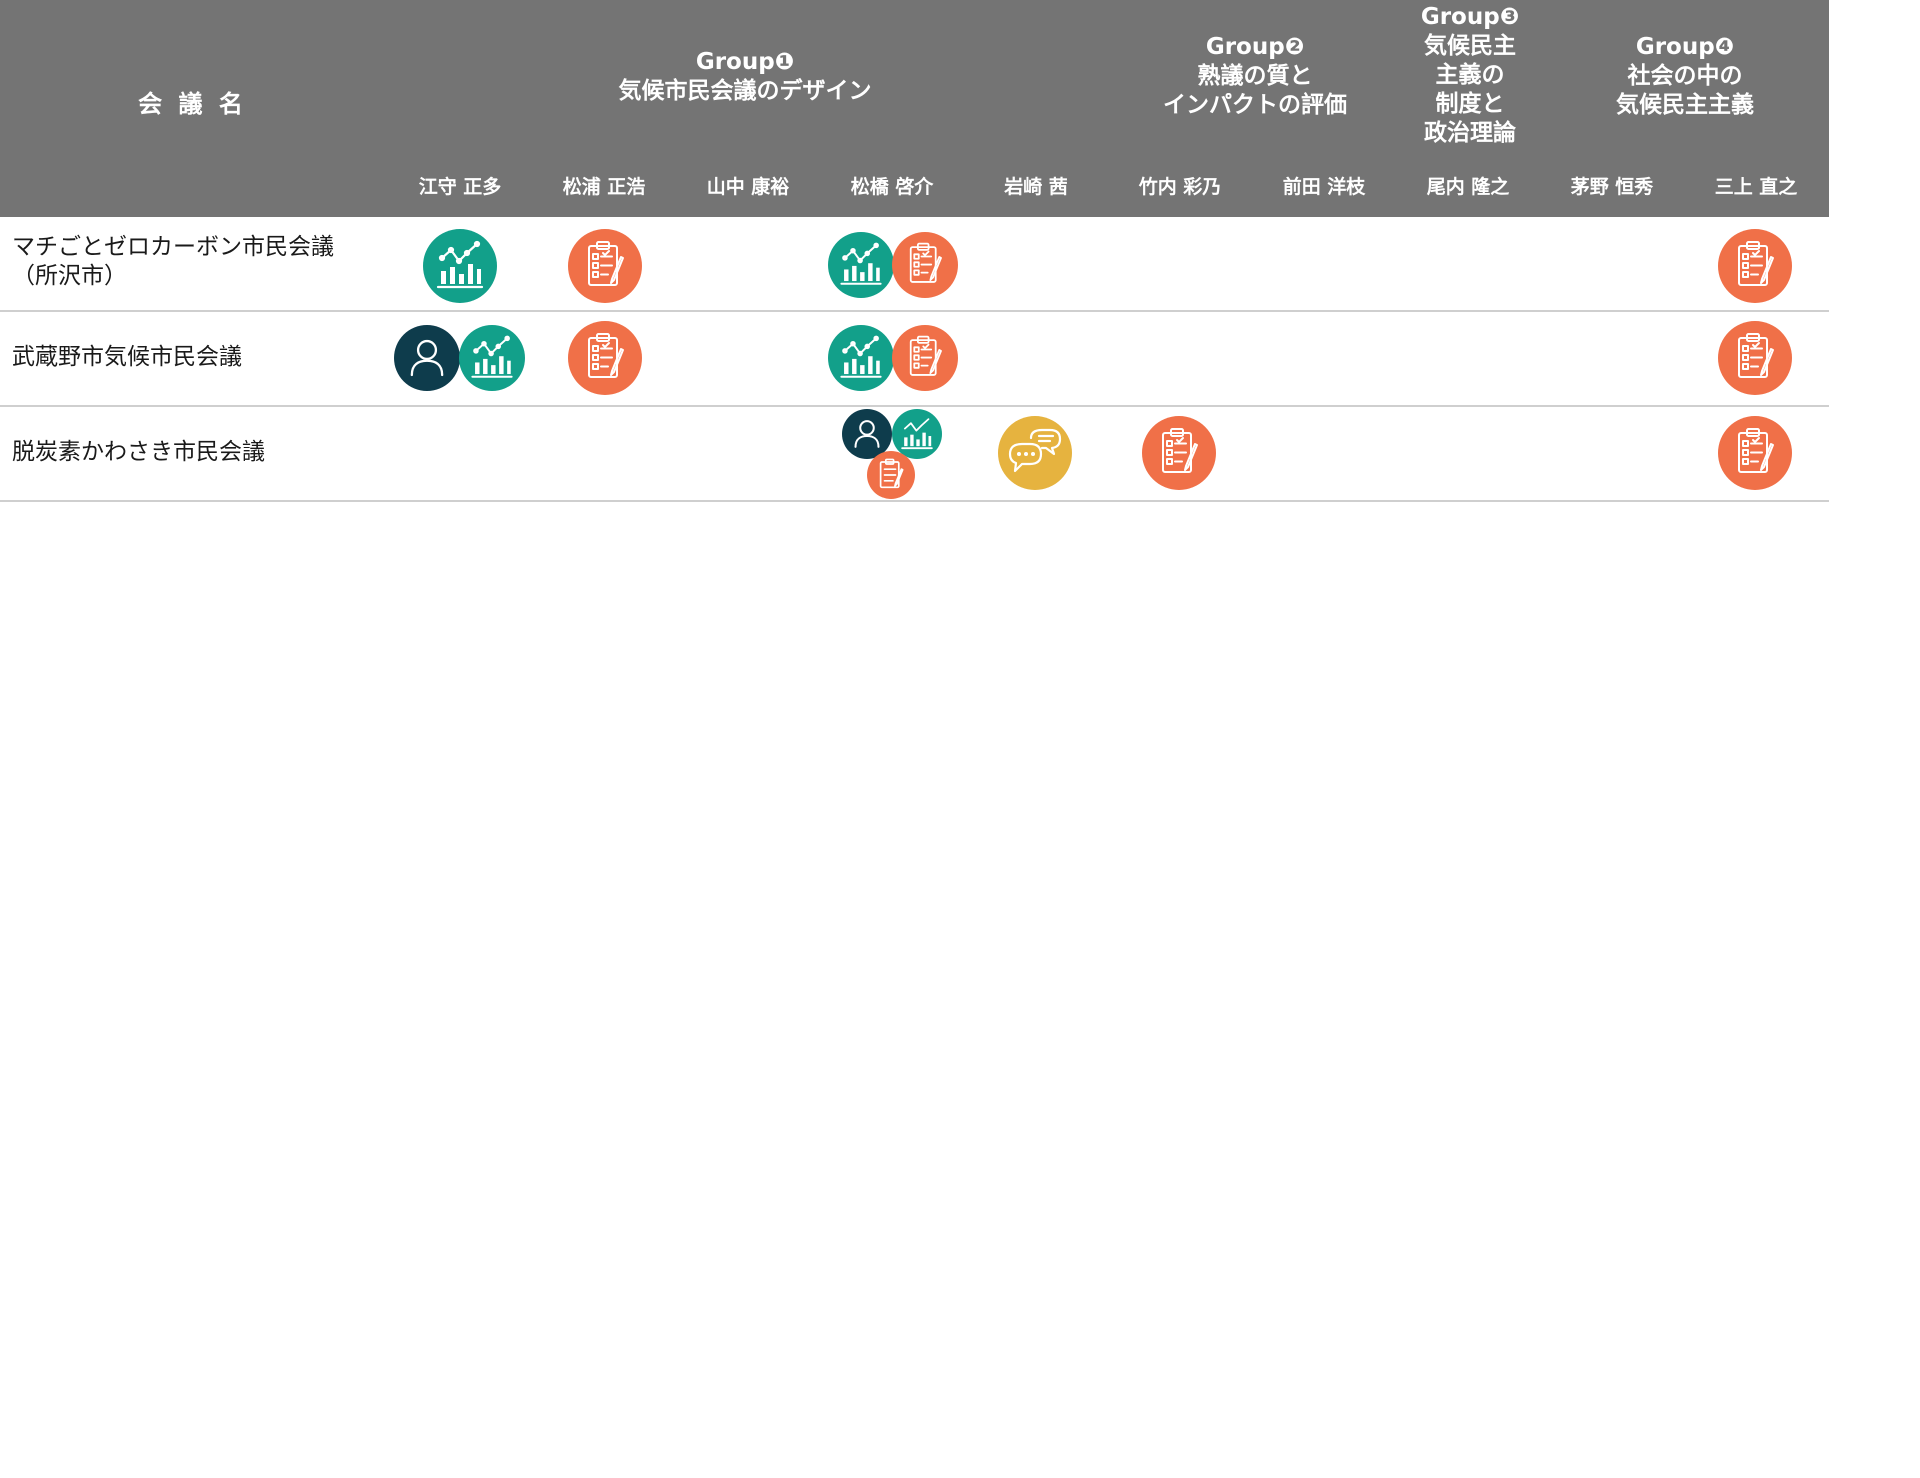 The width and height of the screenshot is (1920, 1478). I want to click on group-4-subtitle-1: 社会の中の, so click(1685, 76).